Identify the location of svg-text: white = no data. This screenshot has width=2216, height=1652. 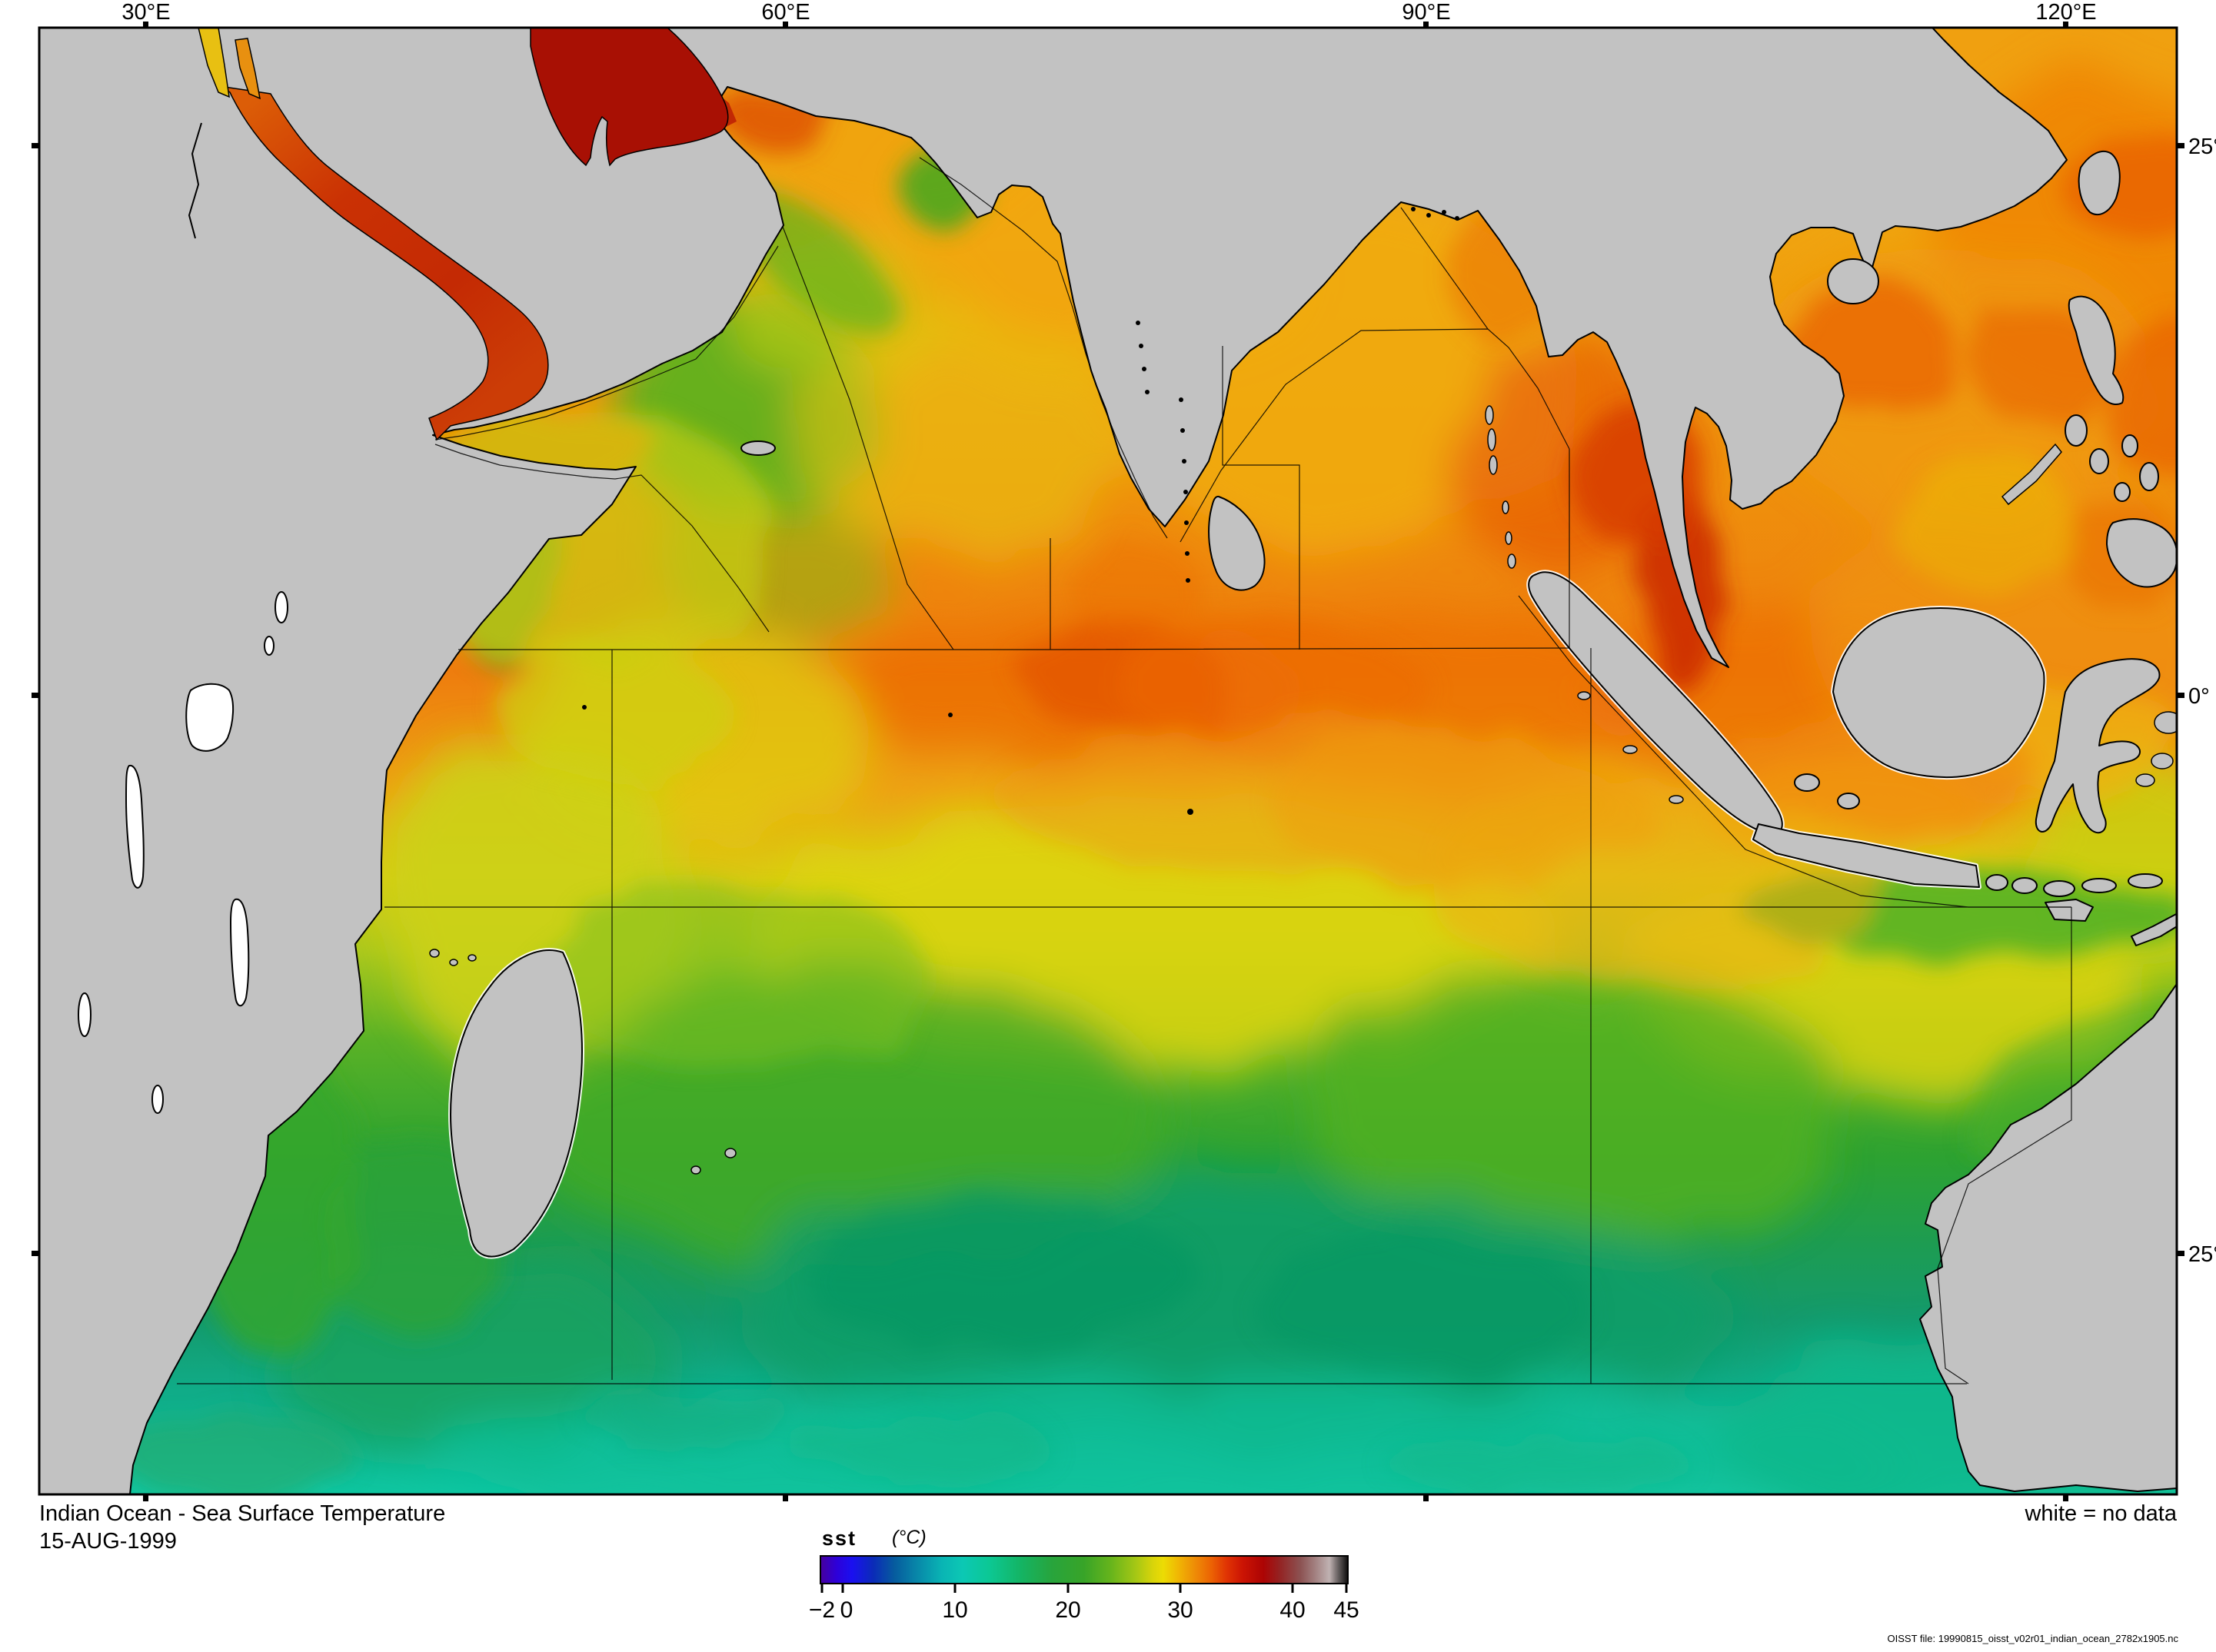
(2100, 1514).